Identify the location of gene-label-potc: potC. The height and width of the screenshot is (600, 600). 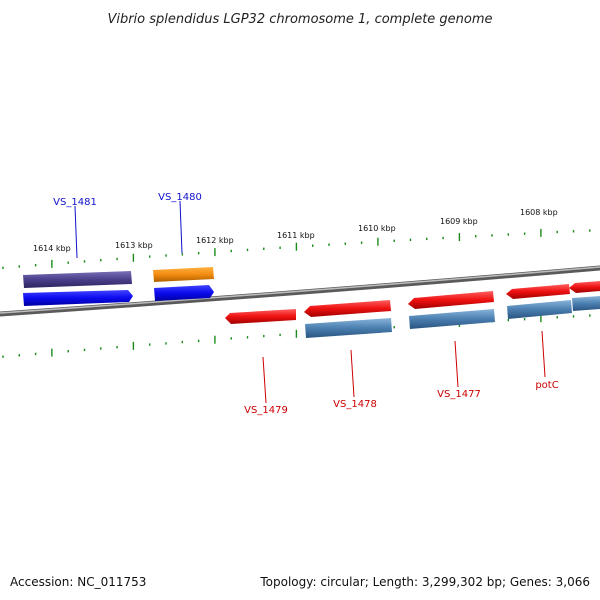
(546, 385).